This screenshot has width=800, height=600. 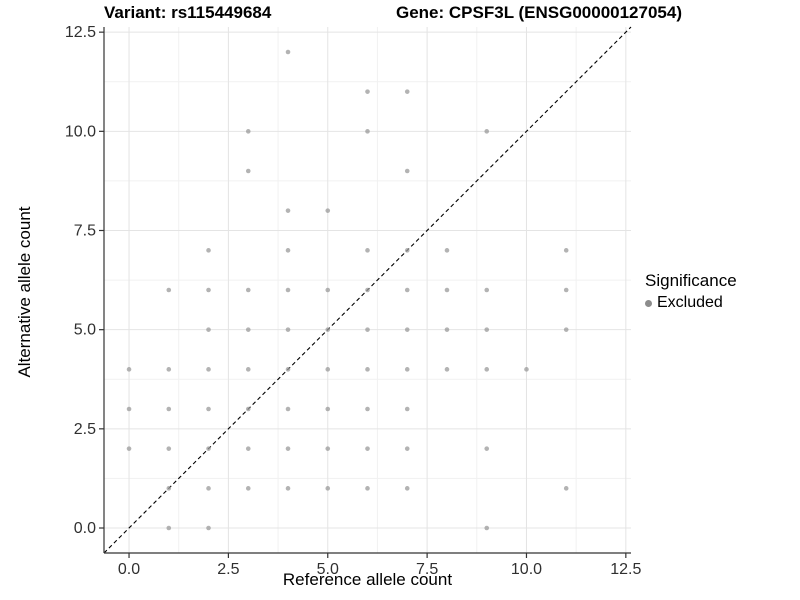 What do you see at coordinates (80, 131) in the screenshot?
I see `y-tick-label: 10.0` at bounding box center [80, 131].